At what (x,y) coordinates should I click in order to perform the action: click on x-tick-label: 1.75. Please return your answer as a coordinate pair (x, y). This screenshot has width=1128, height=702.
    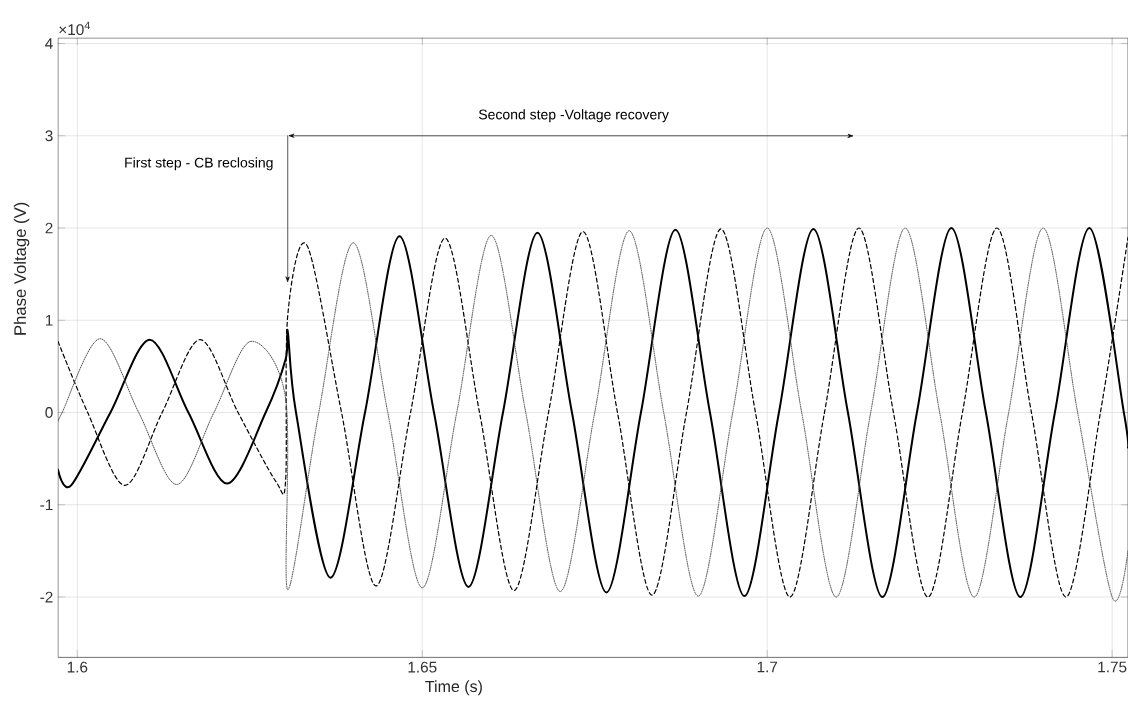
    Looking at the image, I should click on (1112, 667).